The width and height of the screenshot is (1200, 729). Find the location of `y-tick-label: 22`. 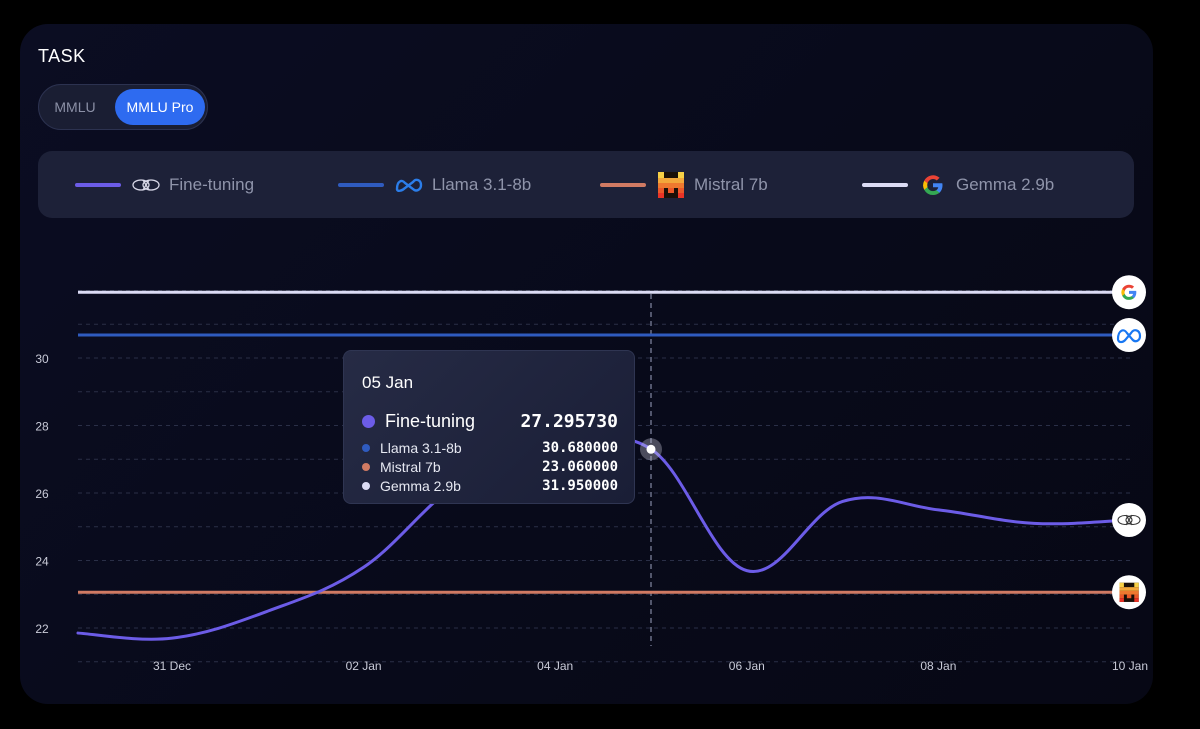

y-tick-label: 22 is located at coordinates (42, 629).